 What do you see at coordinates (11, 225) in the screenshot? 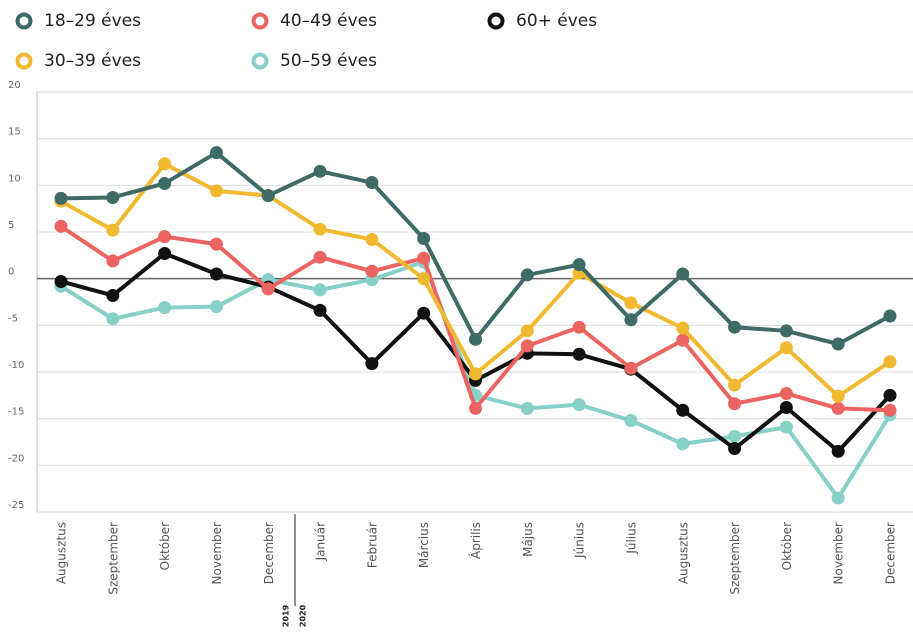
I see `y-tick-label: 5` at bounding box center [11, 225].